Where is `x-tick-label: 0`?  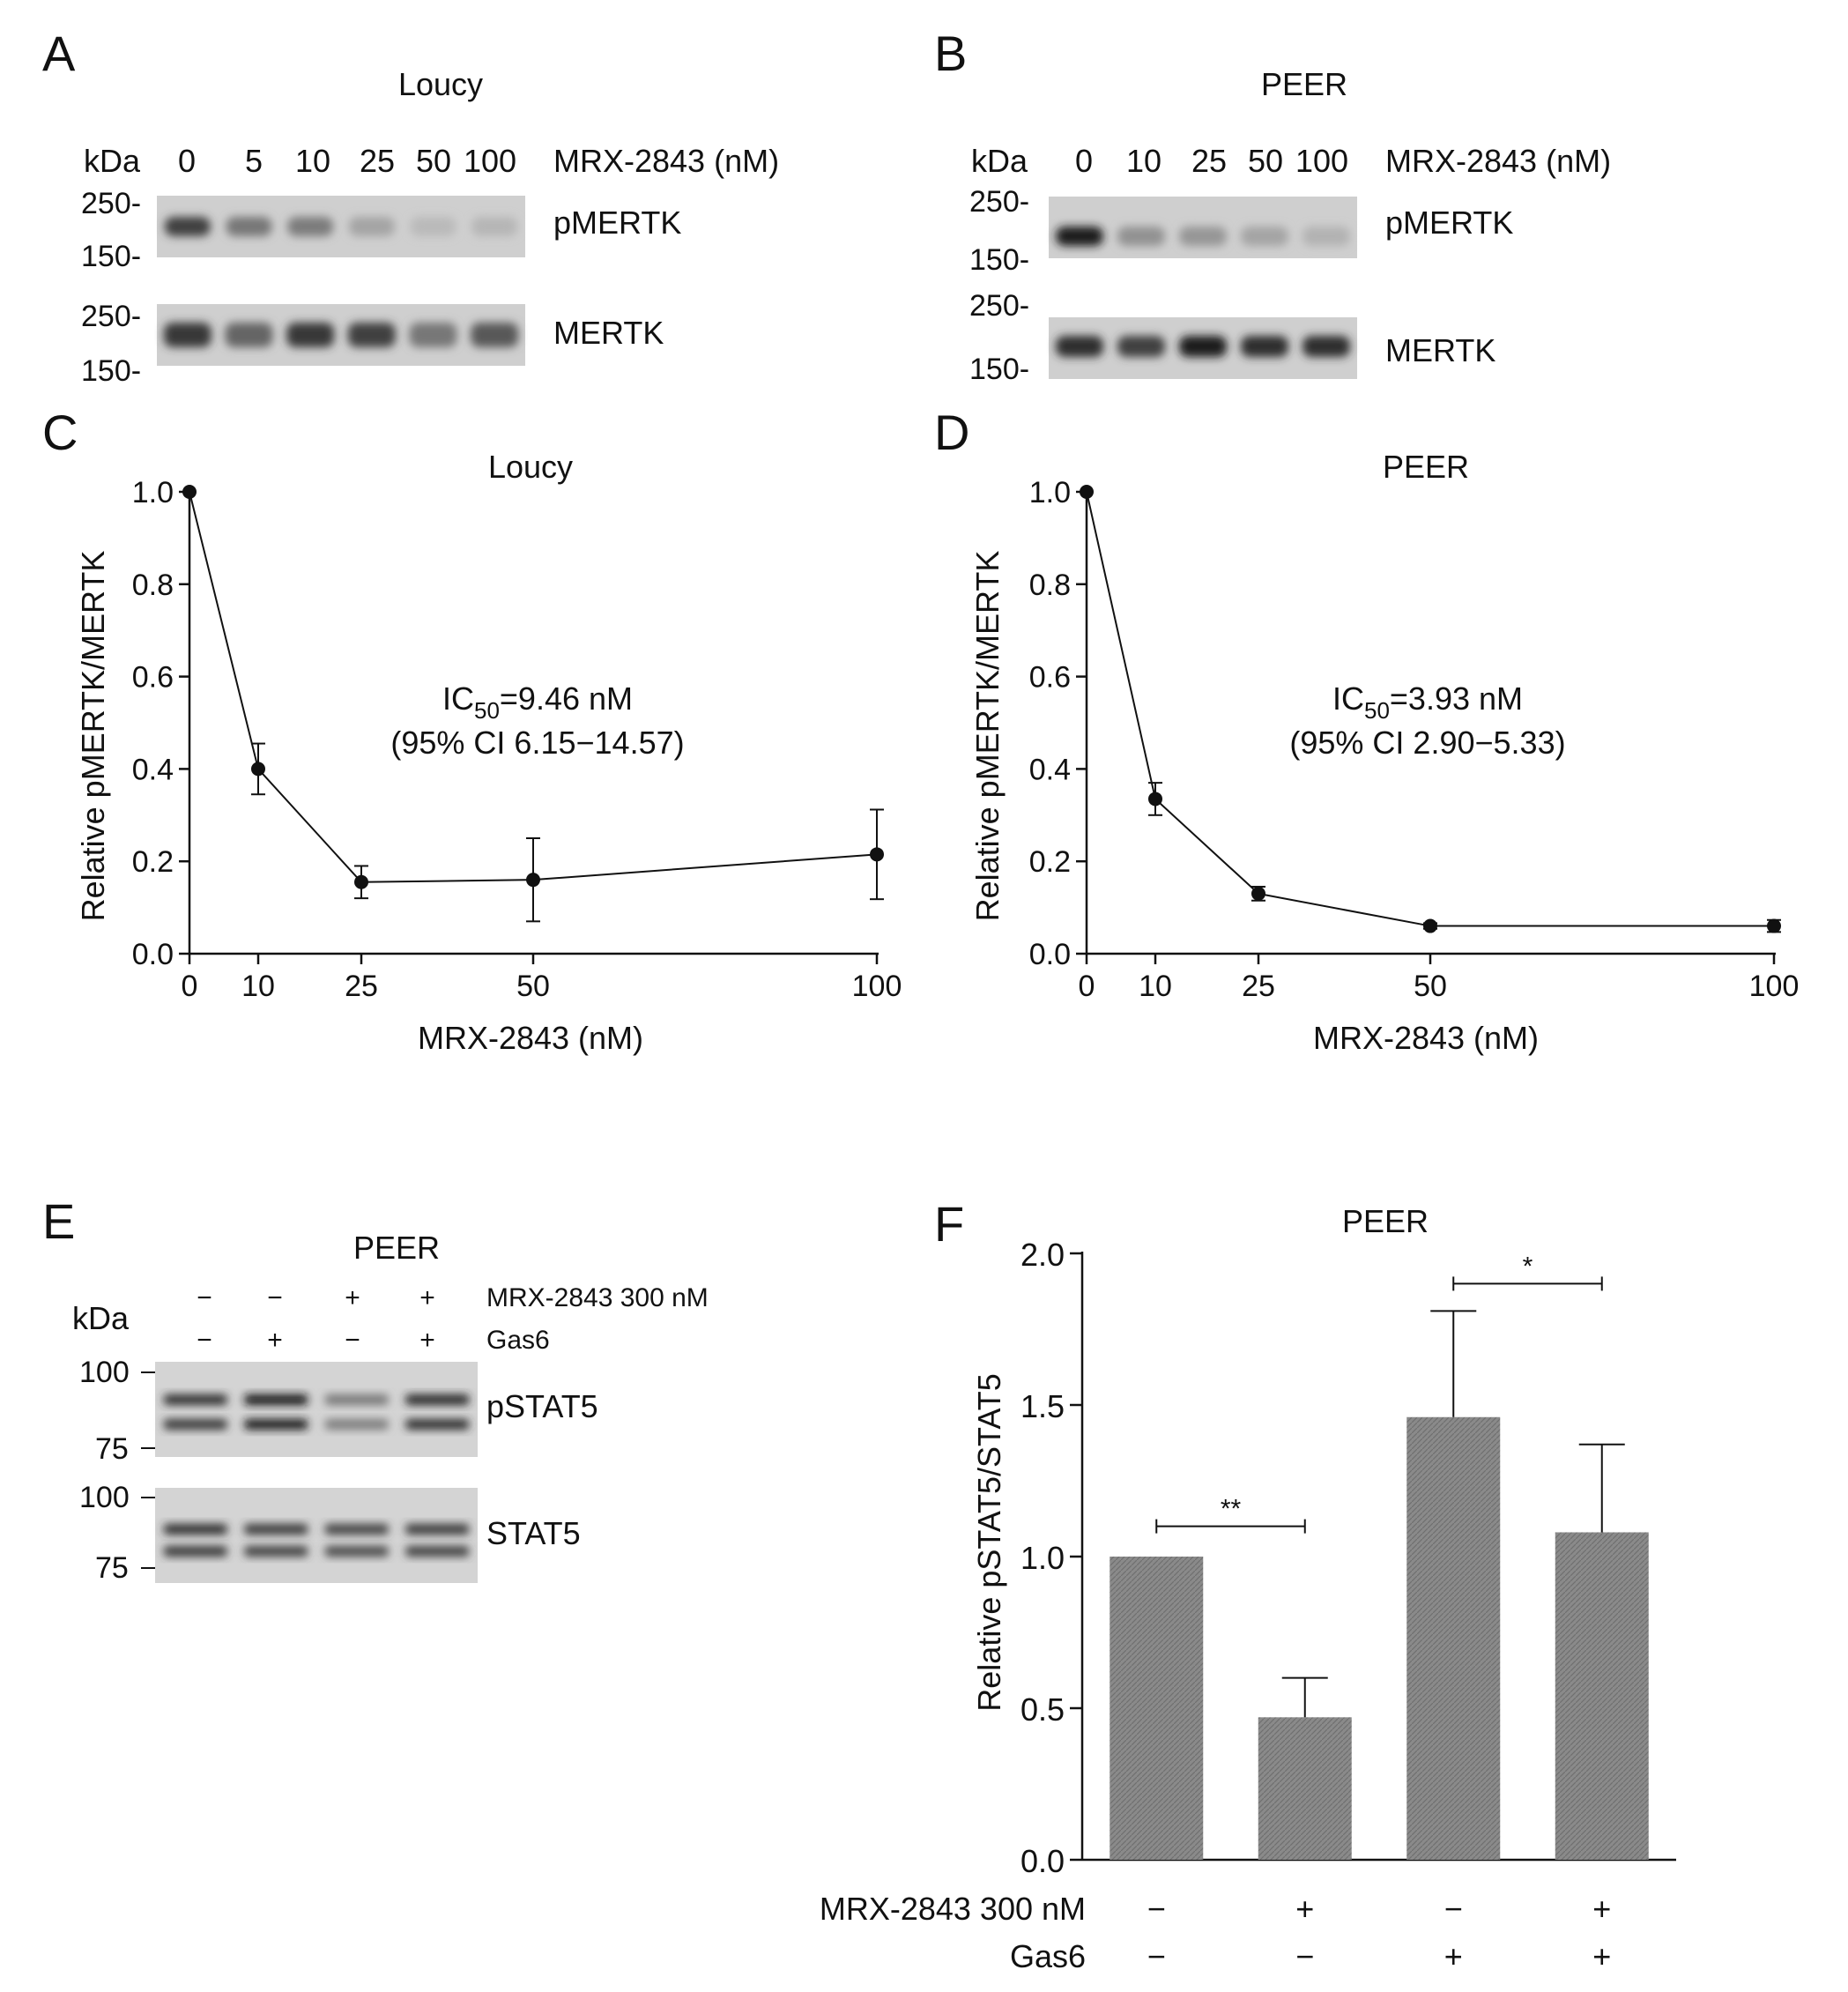
x-tick-label: 0 is located at coordinates (1087, 986).